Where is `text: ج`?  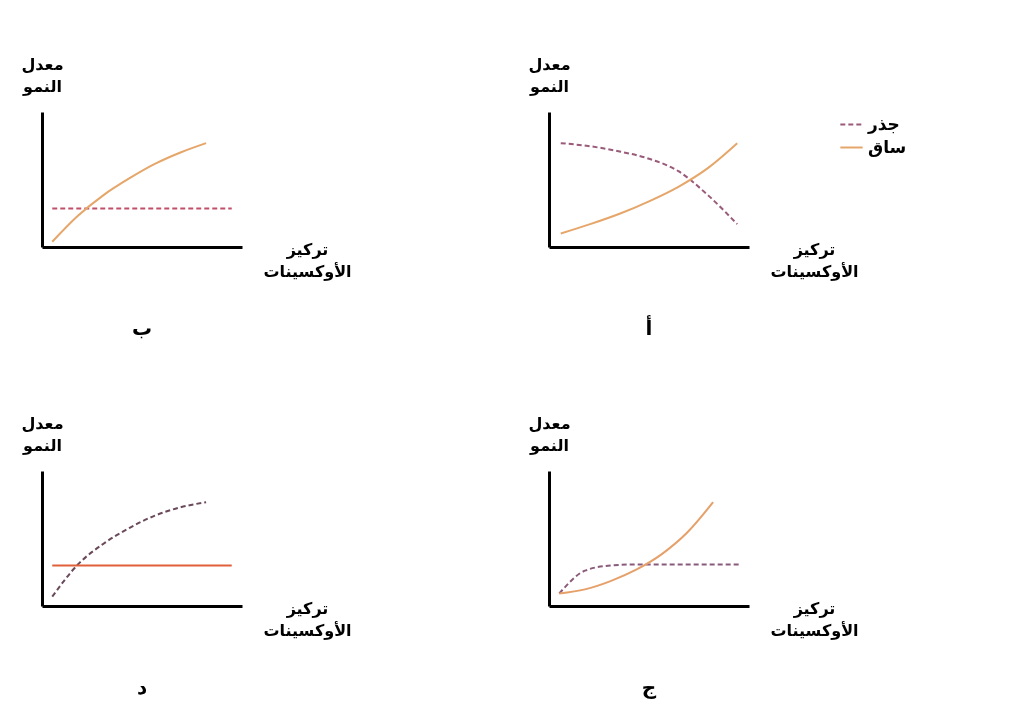 text: ج is located at coordinates (649, 687).